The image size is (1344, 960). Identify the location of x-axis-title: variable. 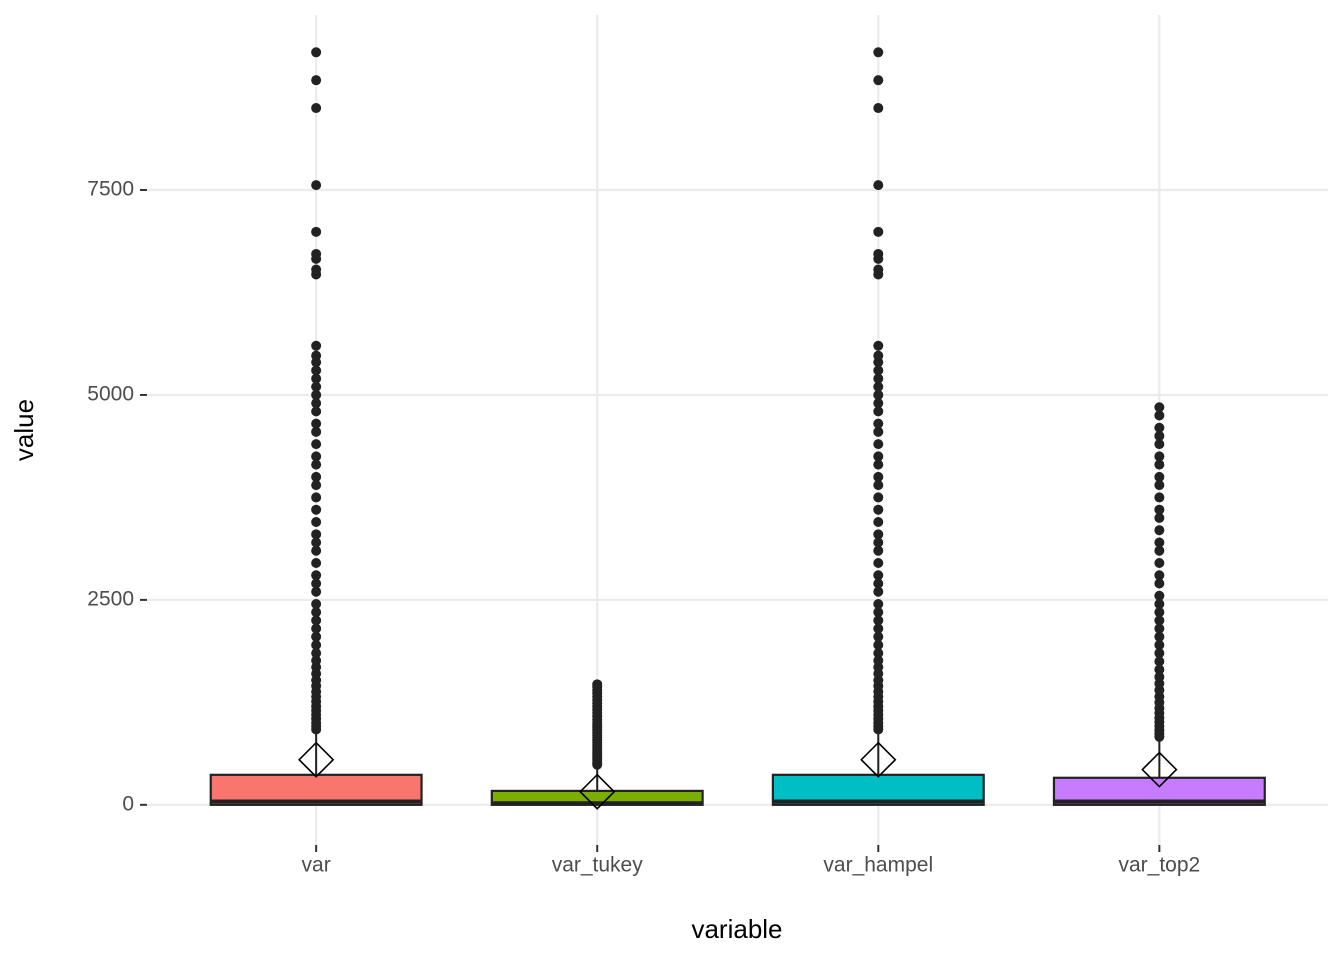
(736, 929).